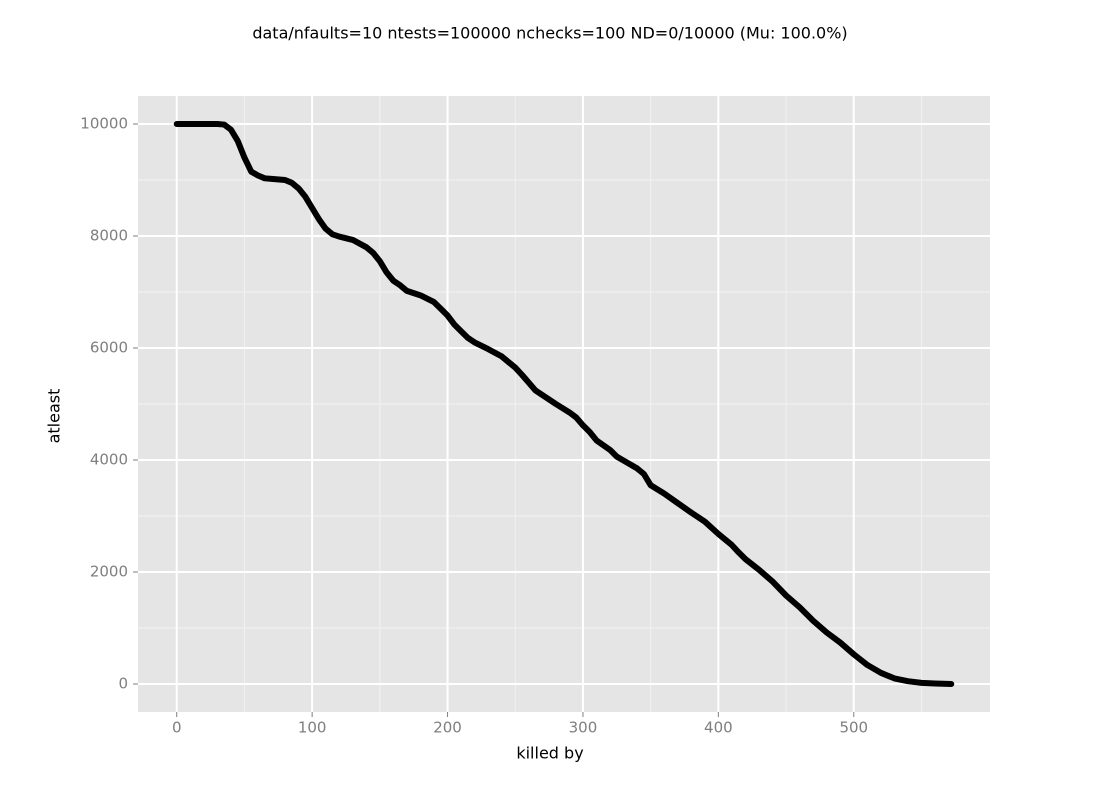 This screenshot has height=800, width=1100. Describe the element at coordinates (718, 728) in the screenshot. I see `x-tick-label: 400` at that location.